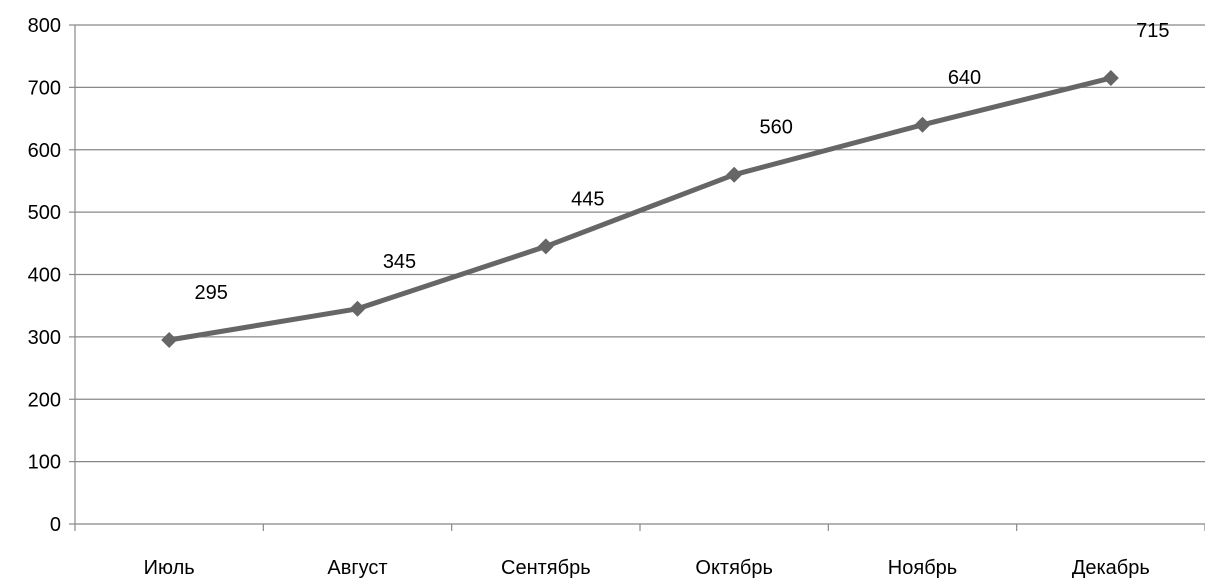 The height and width of the screenshot is (584, 1205). Describe the element at coordinates (210, 293) in the screenshot. I see `data-label-Июль: 295` at that location.